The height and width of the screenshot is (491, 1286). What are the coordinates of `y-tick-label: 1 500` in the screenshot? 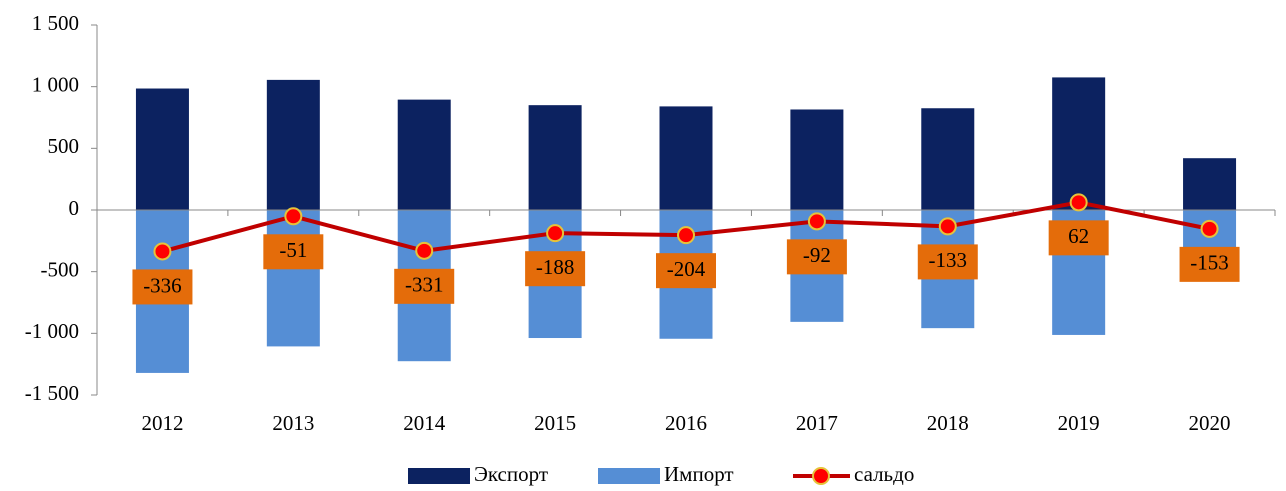 It's located at (55, 23).